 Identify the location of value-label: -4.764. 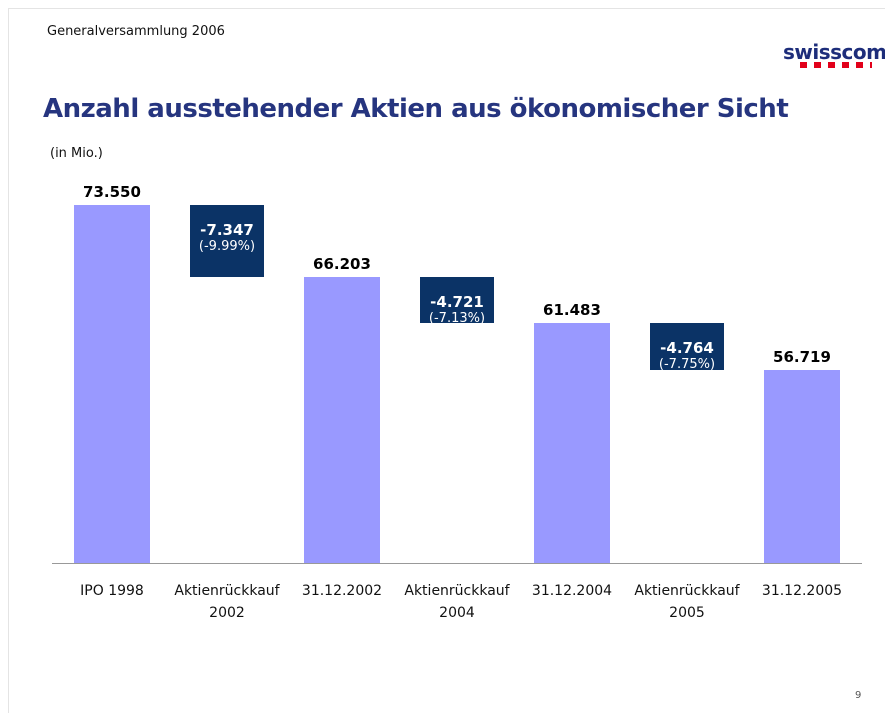
(687, 348).